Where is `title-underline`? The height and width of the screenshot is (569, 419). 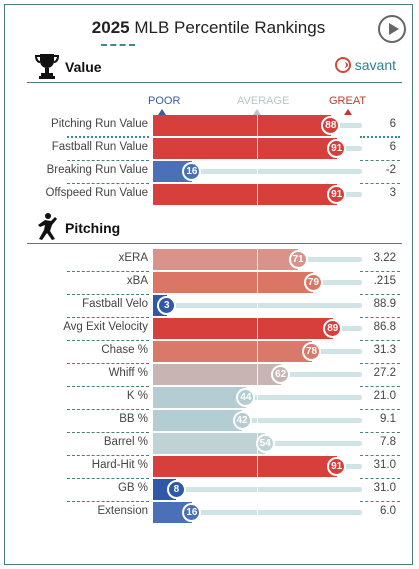
title-underline is located at coordinates (118, 45).